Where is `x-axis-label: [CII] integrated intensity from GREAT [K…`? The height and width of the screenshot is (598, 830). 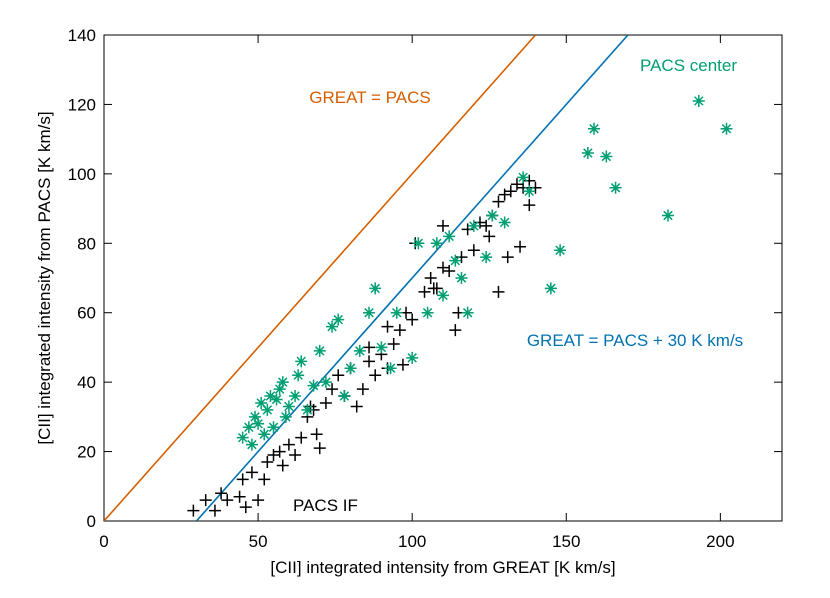 x-axis-label: [CII] integrated intensity from GREAT [K… is located at coordinates (442, 567).